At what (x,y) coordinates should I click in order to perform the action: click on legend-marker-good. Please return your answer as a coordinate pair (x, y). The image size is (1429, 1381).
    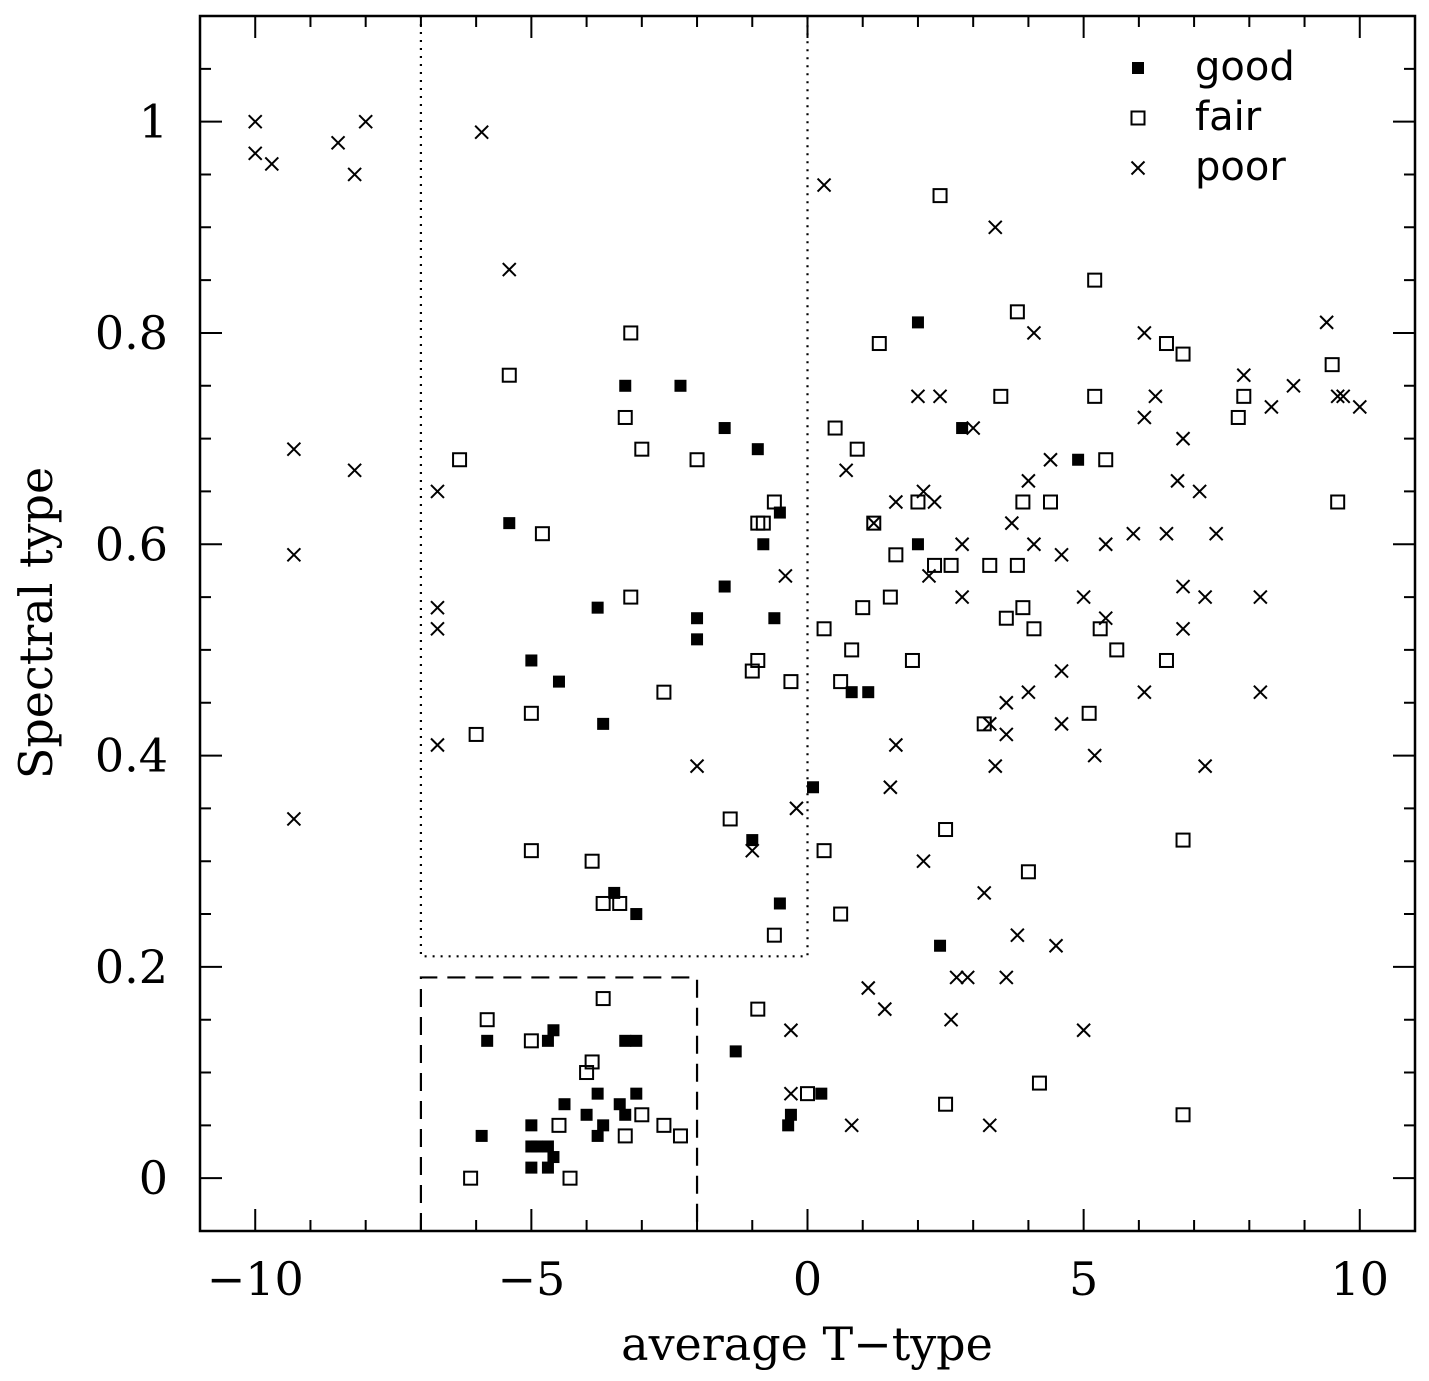
    Looking at the image, I should click on (1138, 68).